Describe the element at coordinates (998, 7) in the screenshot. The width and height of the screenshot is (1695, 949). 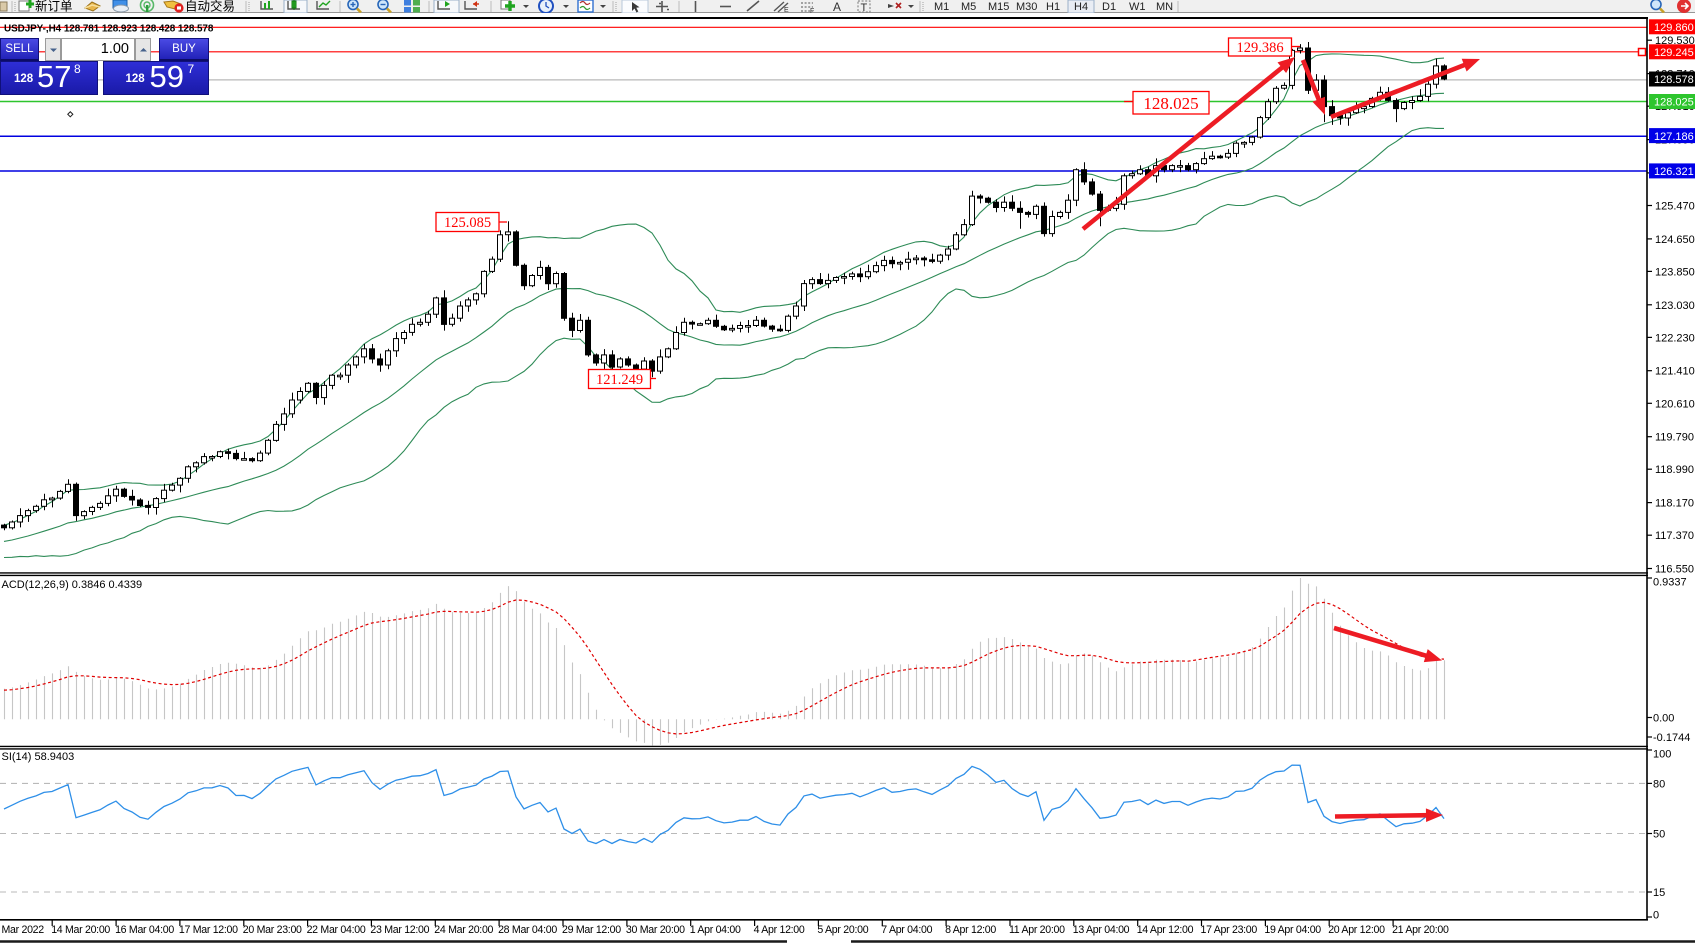
I see `svg-text: M15` at that location.